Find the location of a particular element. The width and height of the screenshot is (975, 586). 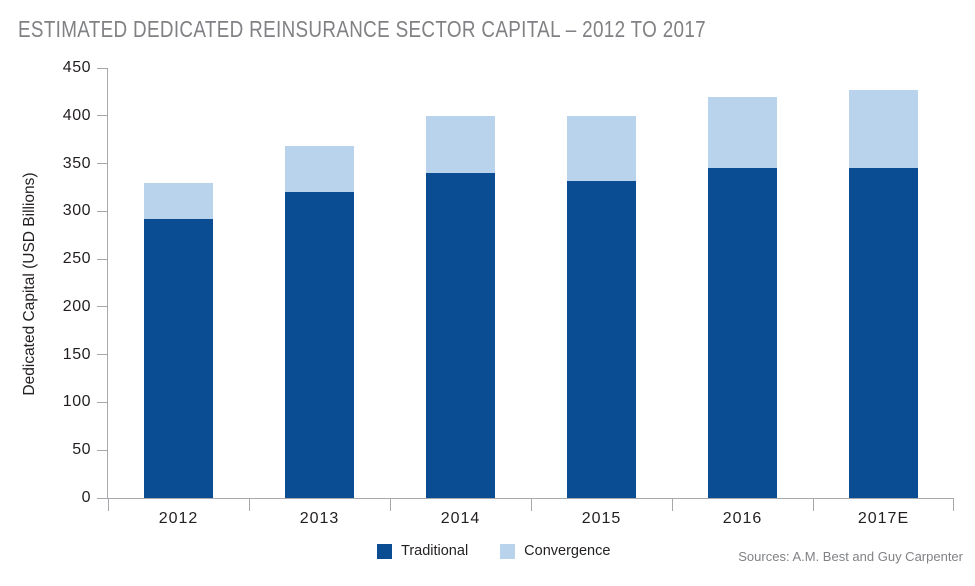

legend-swatch-traditional is located at coordinates (384, 551).